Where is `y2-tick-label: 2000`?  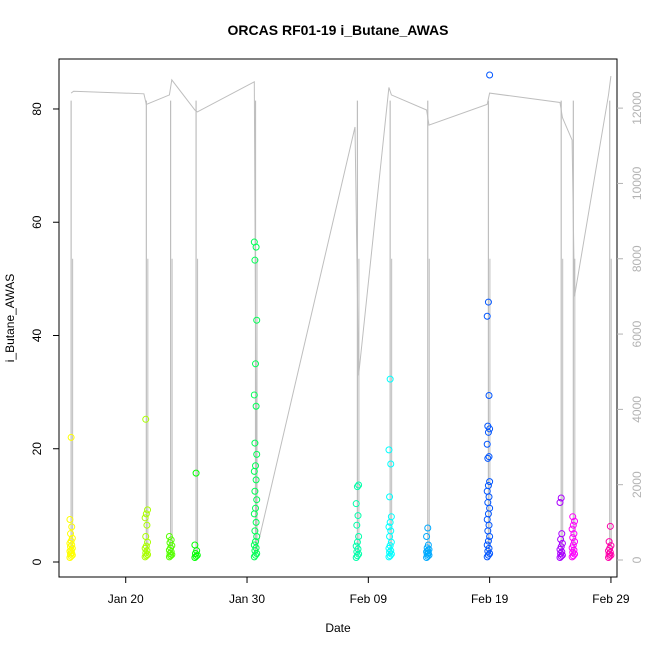 y2-tick-label: 2000 is located at coordinates (637, 484).